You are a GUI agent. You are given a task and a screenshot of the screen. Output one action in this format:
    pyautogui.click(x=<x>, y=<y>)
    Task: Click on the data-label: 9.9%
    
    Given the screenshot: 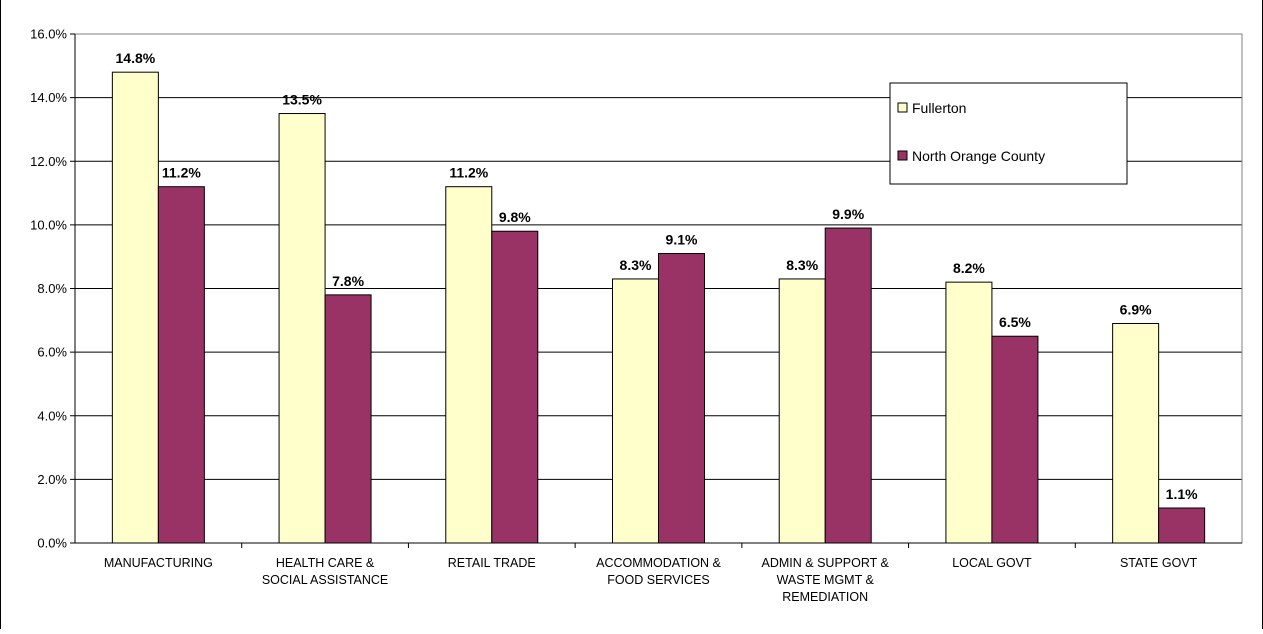 What is the action you would take?
    pyautogui.click(x=848, y=214)
    